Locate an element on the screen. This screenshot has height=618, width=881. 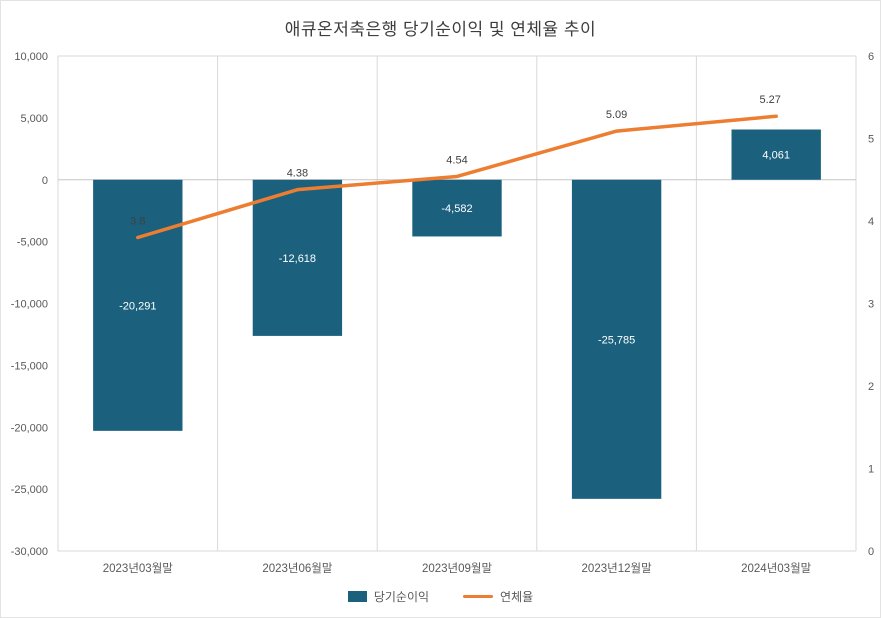
legend-label-net-income: 당기순이익 is located at coordinates (401, 597).